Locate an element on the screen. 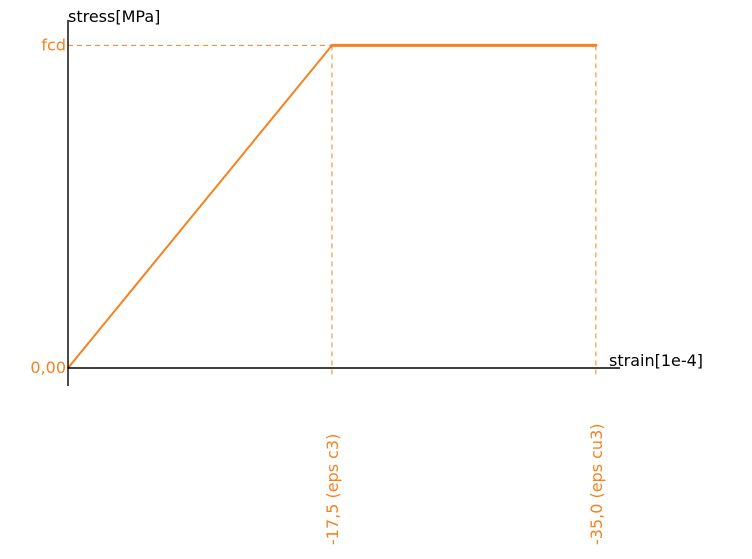  y-tick-label-2: 0,00 is located at coordinates (48, 367).